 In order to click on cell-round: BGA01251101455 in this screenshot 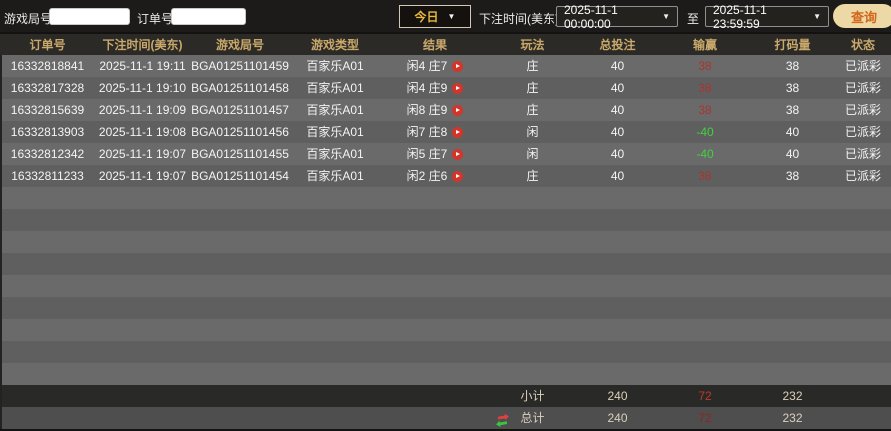, I will do `click(240, 154)`.